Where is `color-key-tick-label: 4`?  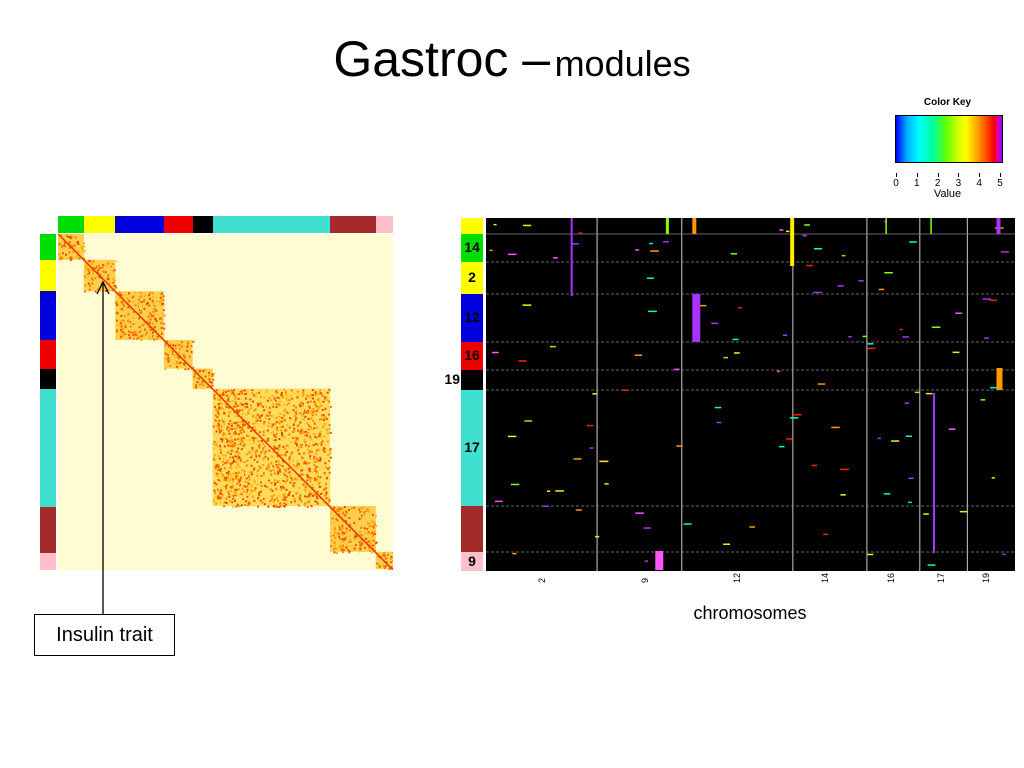
color-key-tick-label: 4 is located at coordinates (979, 183).